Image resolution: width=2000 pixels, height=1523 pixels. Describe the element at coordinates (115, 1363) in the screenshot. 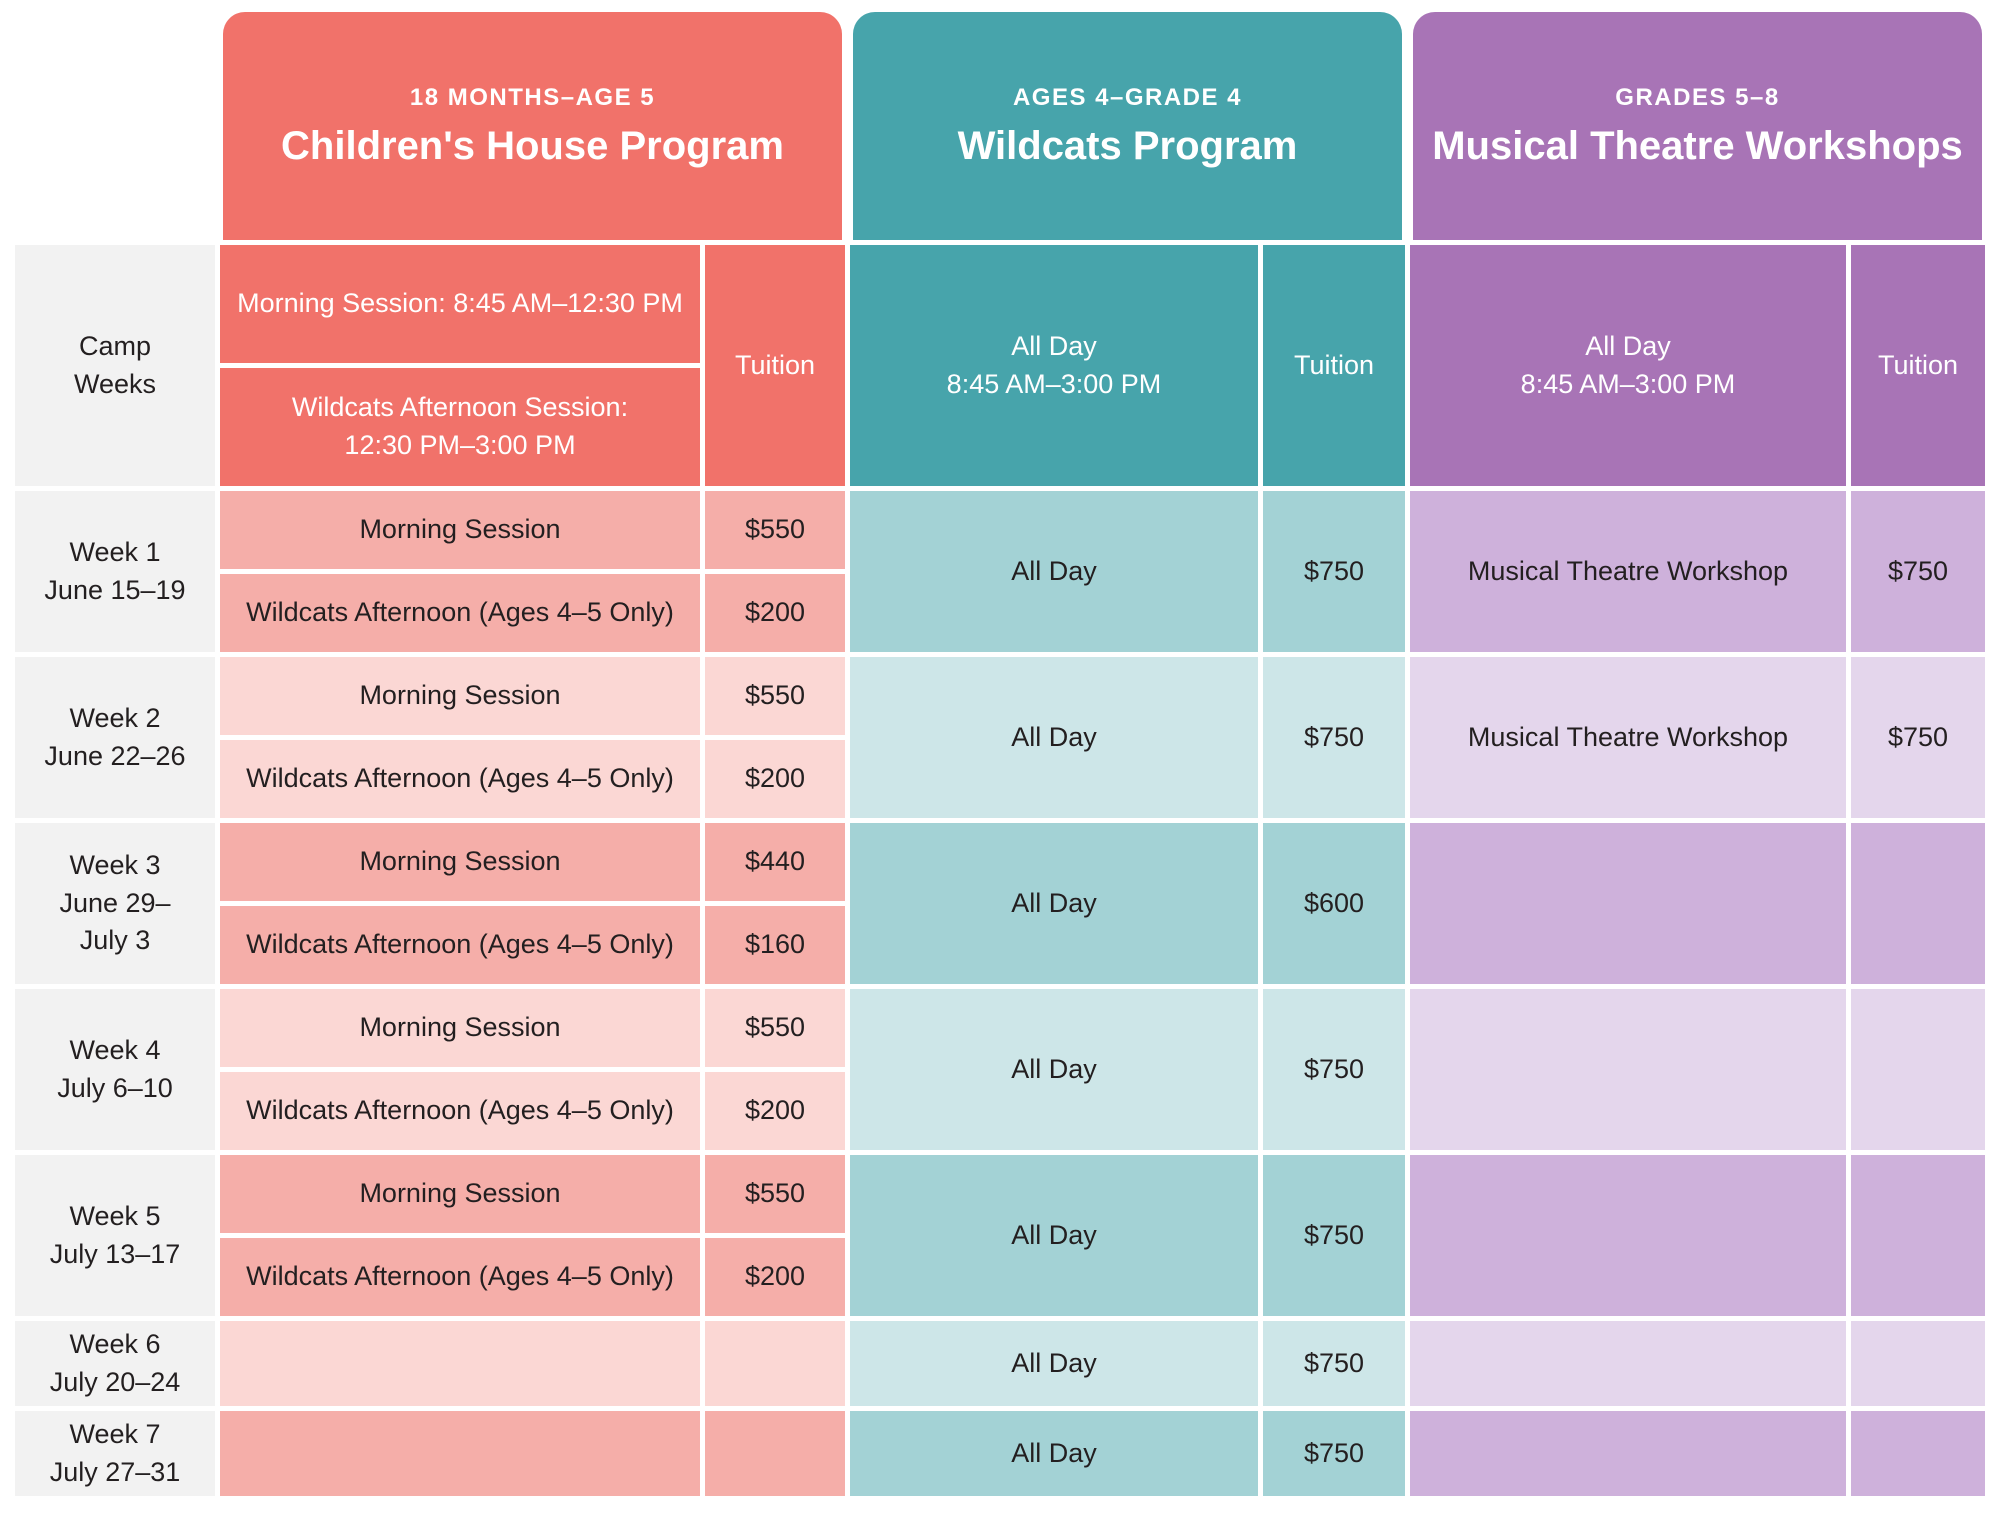

I see `week-label-cell: Week 6 July 20–24` at that location.